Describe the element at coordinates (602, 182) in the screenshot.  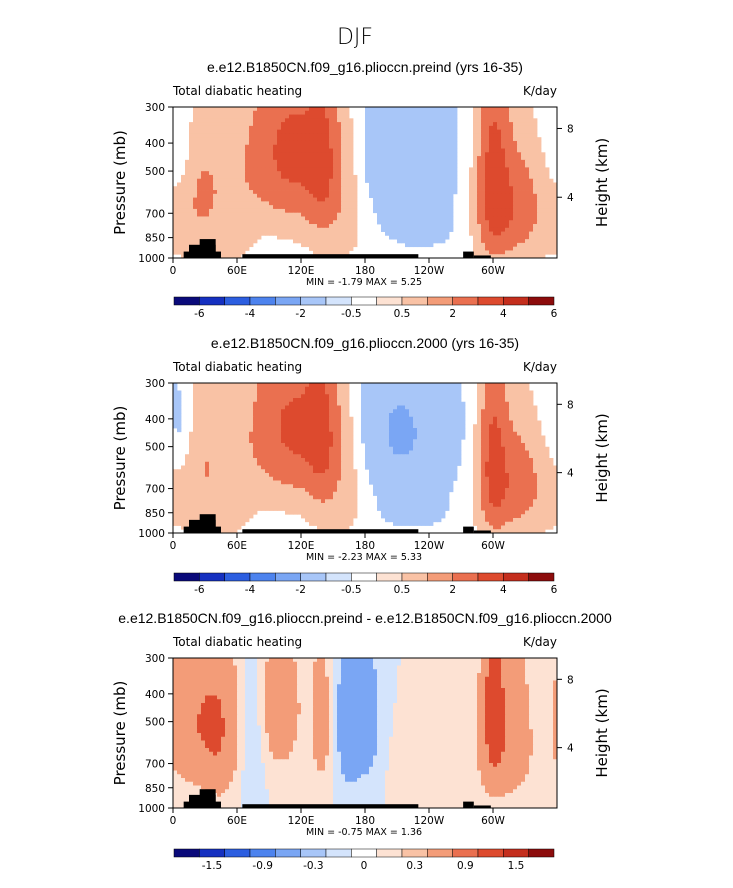
I see `y2-axis-label: Height (km)` at that location.